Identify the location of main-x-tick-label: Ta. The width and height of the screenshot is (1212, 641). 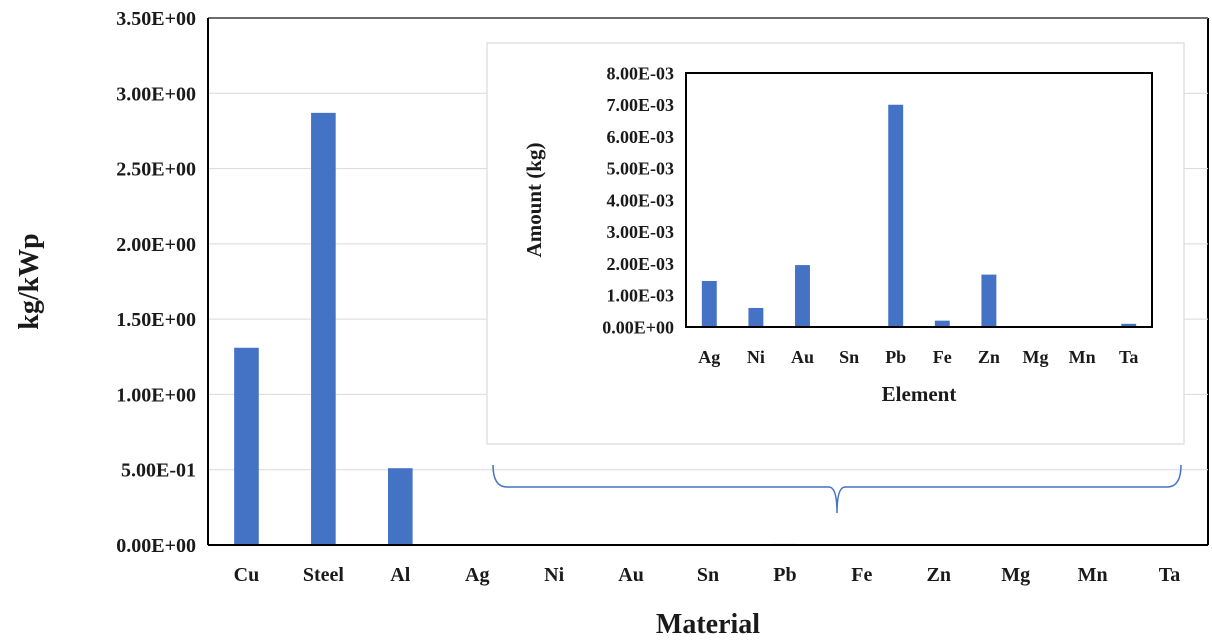
(1170, 575).